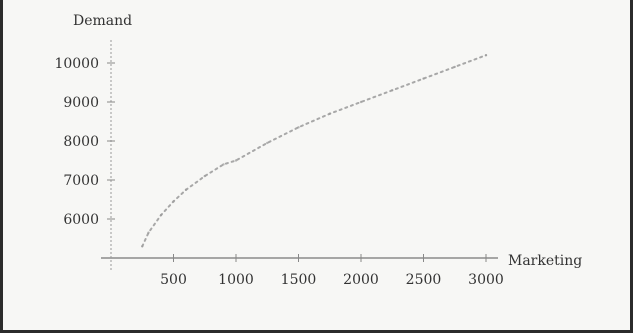 This screenshot has height=333, width=633. Describe the element at coordinates (486, 280) in the screenshot. I see `x-tick-label: 3000` at that location.